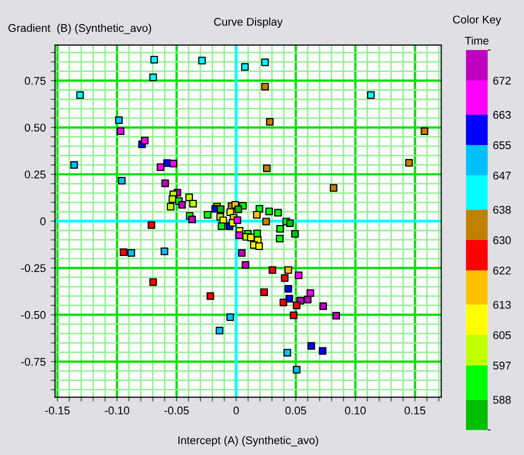 Image resolution: width=524 pixels, height=455 pixels. Describe the element at coordinates (80, 29) in the screenshot. I see `y-axis-title: Gradient (B) (Synthetic_avo)` at that location.